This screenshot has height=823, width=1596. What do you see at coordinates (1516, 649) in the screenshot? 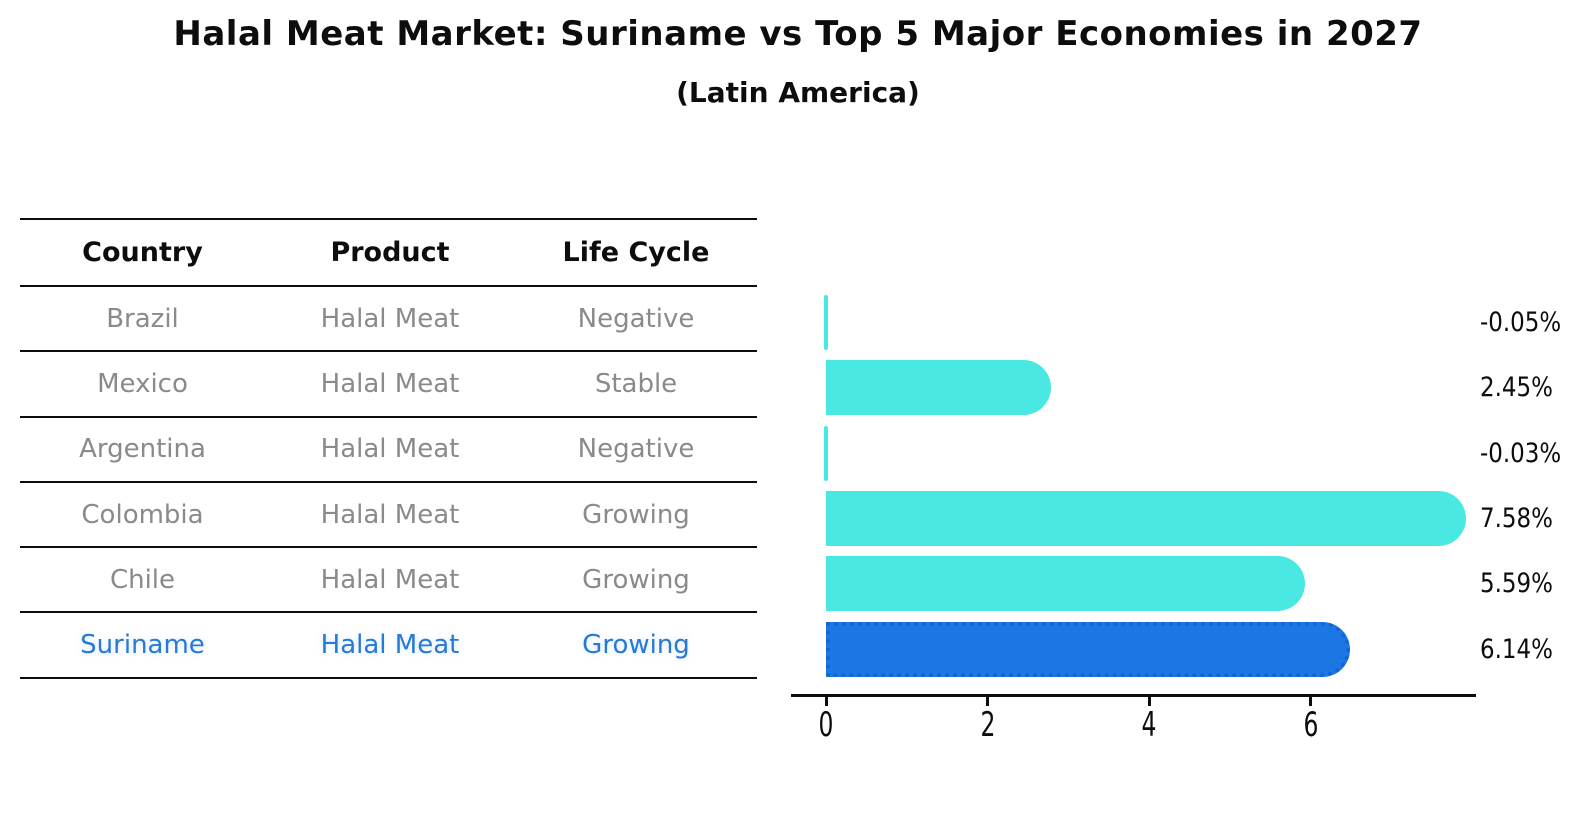
I see `value-label-suriname: 6.14%` at bounding box center [1516, 649].